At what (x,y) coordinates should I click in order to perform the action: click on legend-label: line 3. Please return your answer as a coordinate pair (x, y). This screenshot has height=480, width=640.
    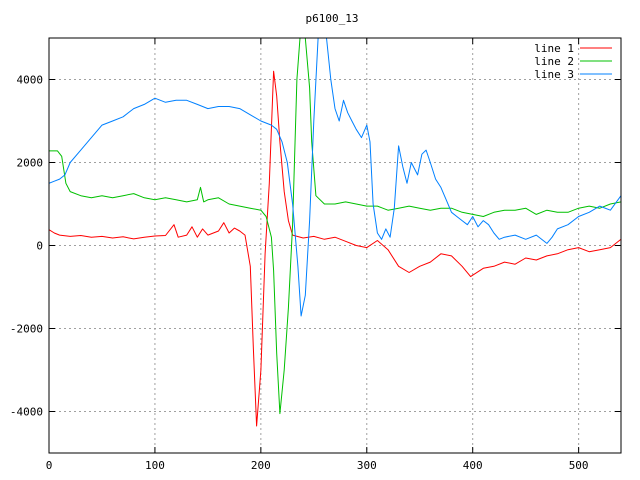
    Looking at the image, I should click on (554, 74).